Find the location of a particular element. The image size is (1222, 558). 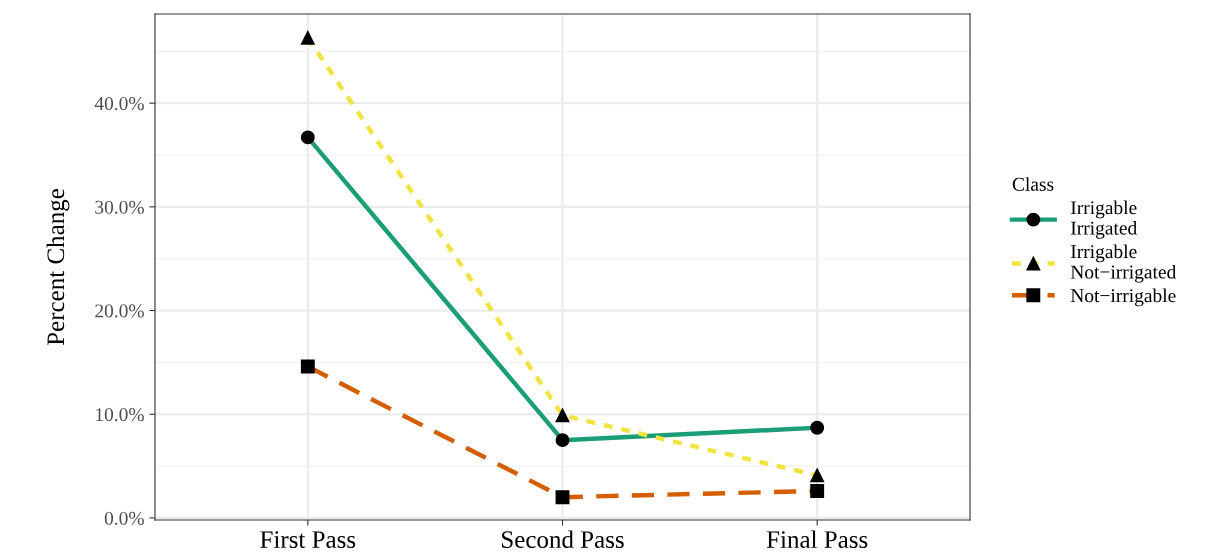

y-tick-label: 0.0% is located at coordinates (124, 518).